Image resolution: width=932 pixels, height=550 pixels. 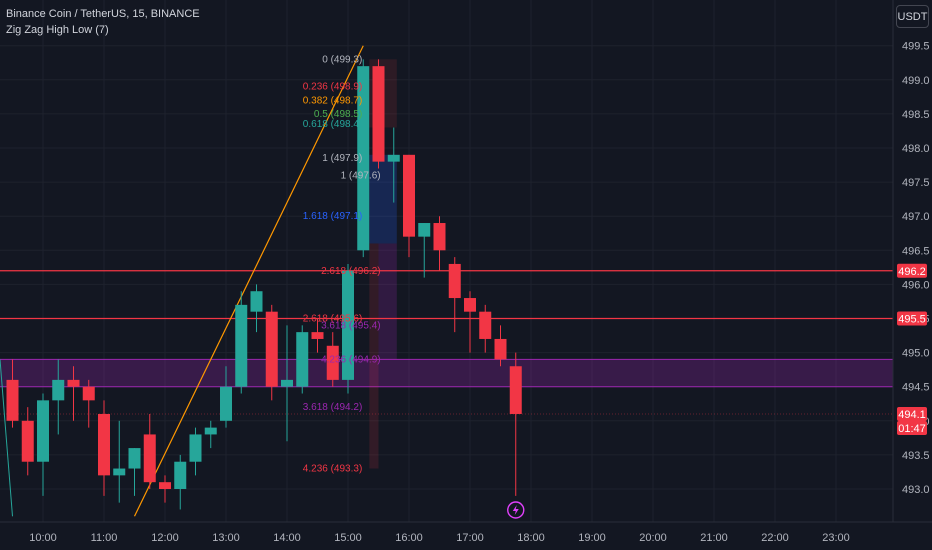 What do you see at coordinates (916, 251) in the screenshot?
I see `price-tick-label: 496.5` at bounding box center [916, 251].